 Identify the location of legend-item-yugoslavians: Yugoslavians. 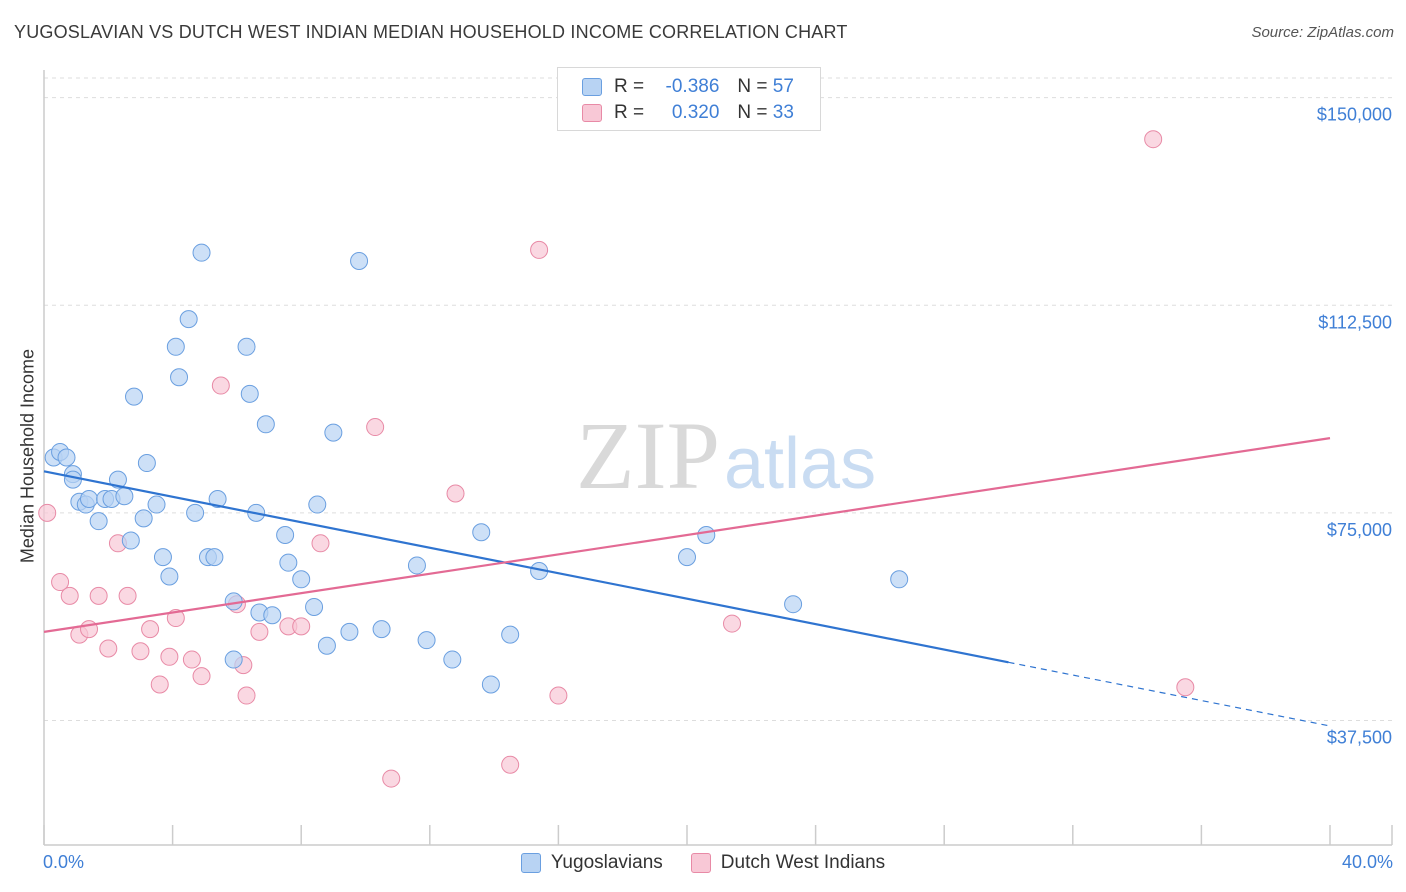
(591, 863).